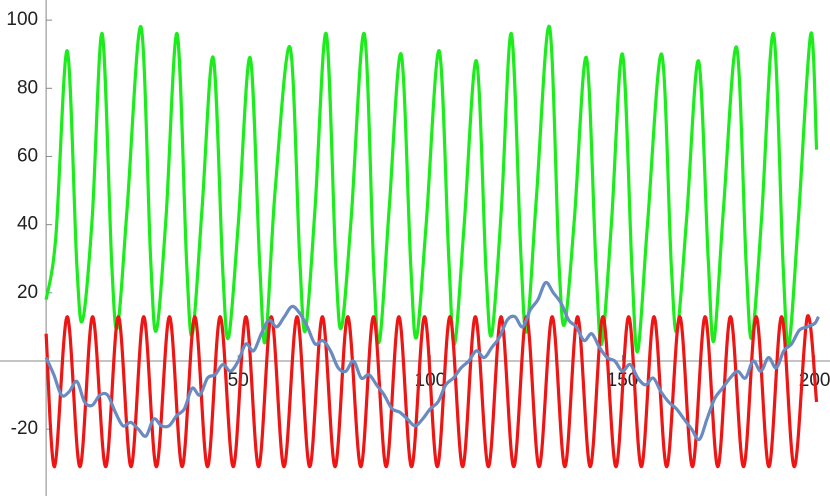 The width and height of the screenshot is (830, 496). What do you see at coordinates (22, 19) in the screenshot?
I see `y-tick-label: 100` at bounding box center [22, 19].